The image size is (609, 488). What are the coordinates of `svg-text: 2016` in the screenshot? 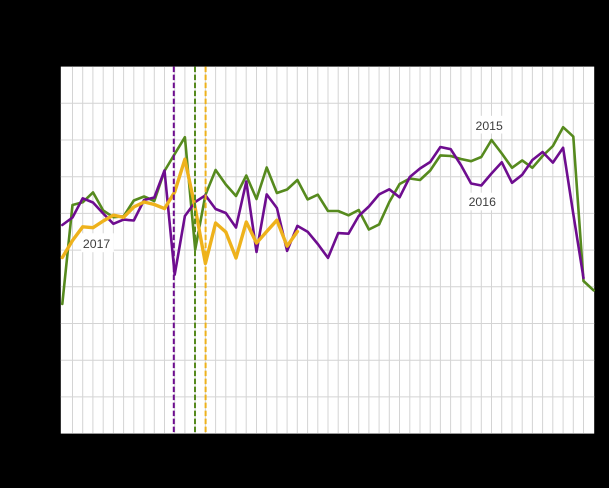 It's located at (483, 202).